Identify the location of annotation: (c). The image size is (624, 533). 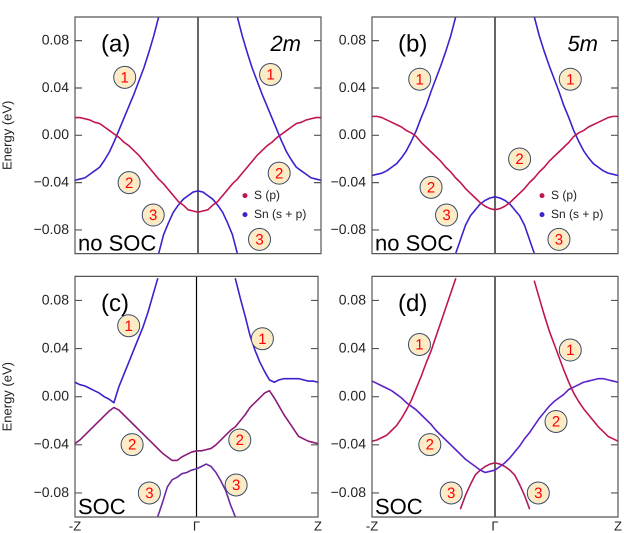
(115, 304).